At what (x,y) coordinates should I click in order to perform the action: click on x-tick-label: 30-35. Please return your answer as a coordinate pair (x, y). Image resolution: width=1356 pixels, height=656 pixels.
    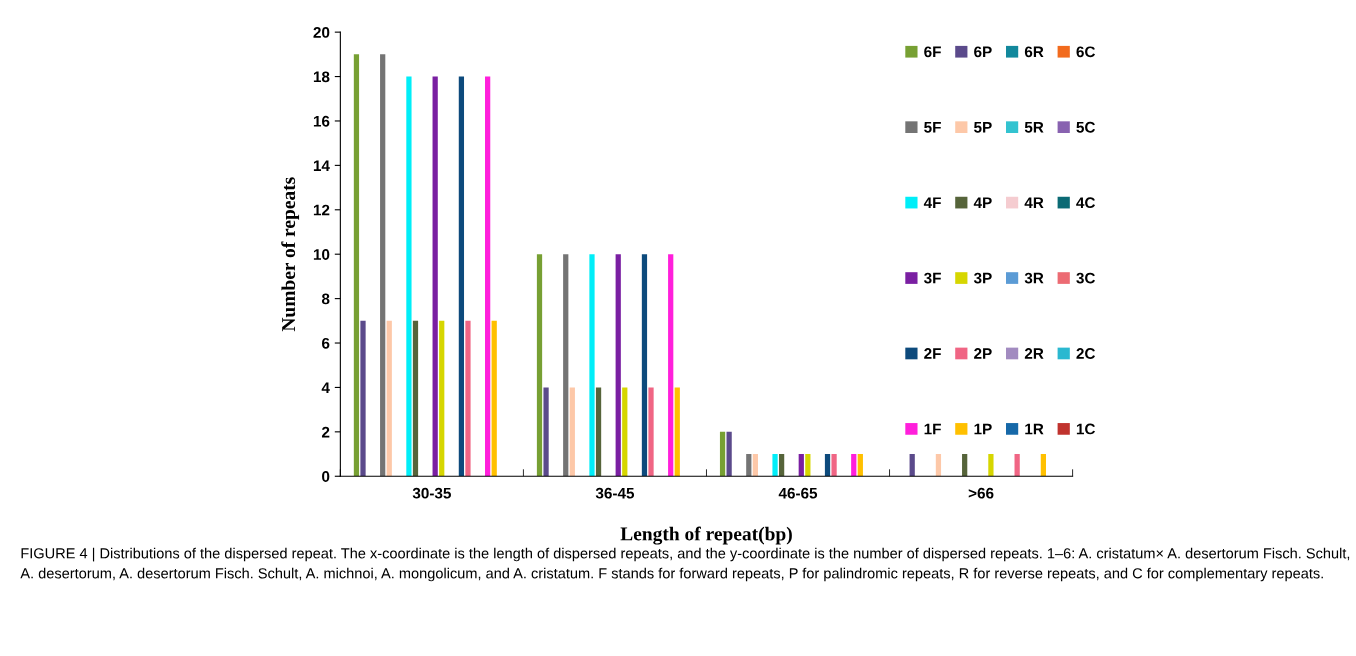
    Looking at the image, I should click on (431, 493).